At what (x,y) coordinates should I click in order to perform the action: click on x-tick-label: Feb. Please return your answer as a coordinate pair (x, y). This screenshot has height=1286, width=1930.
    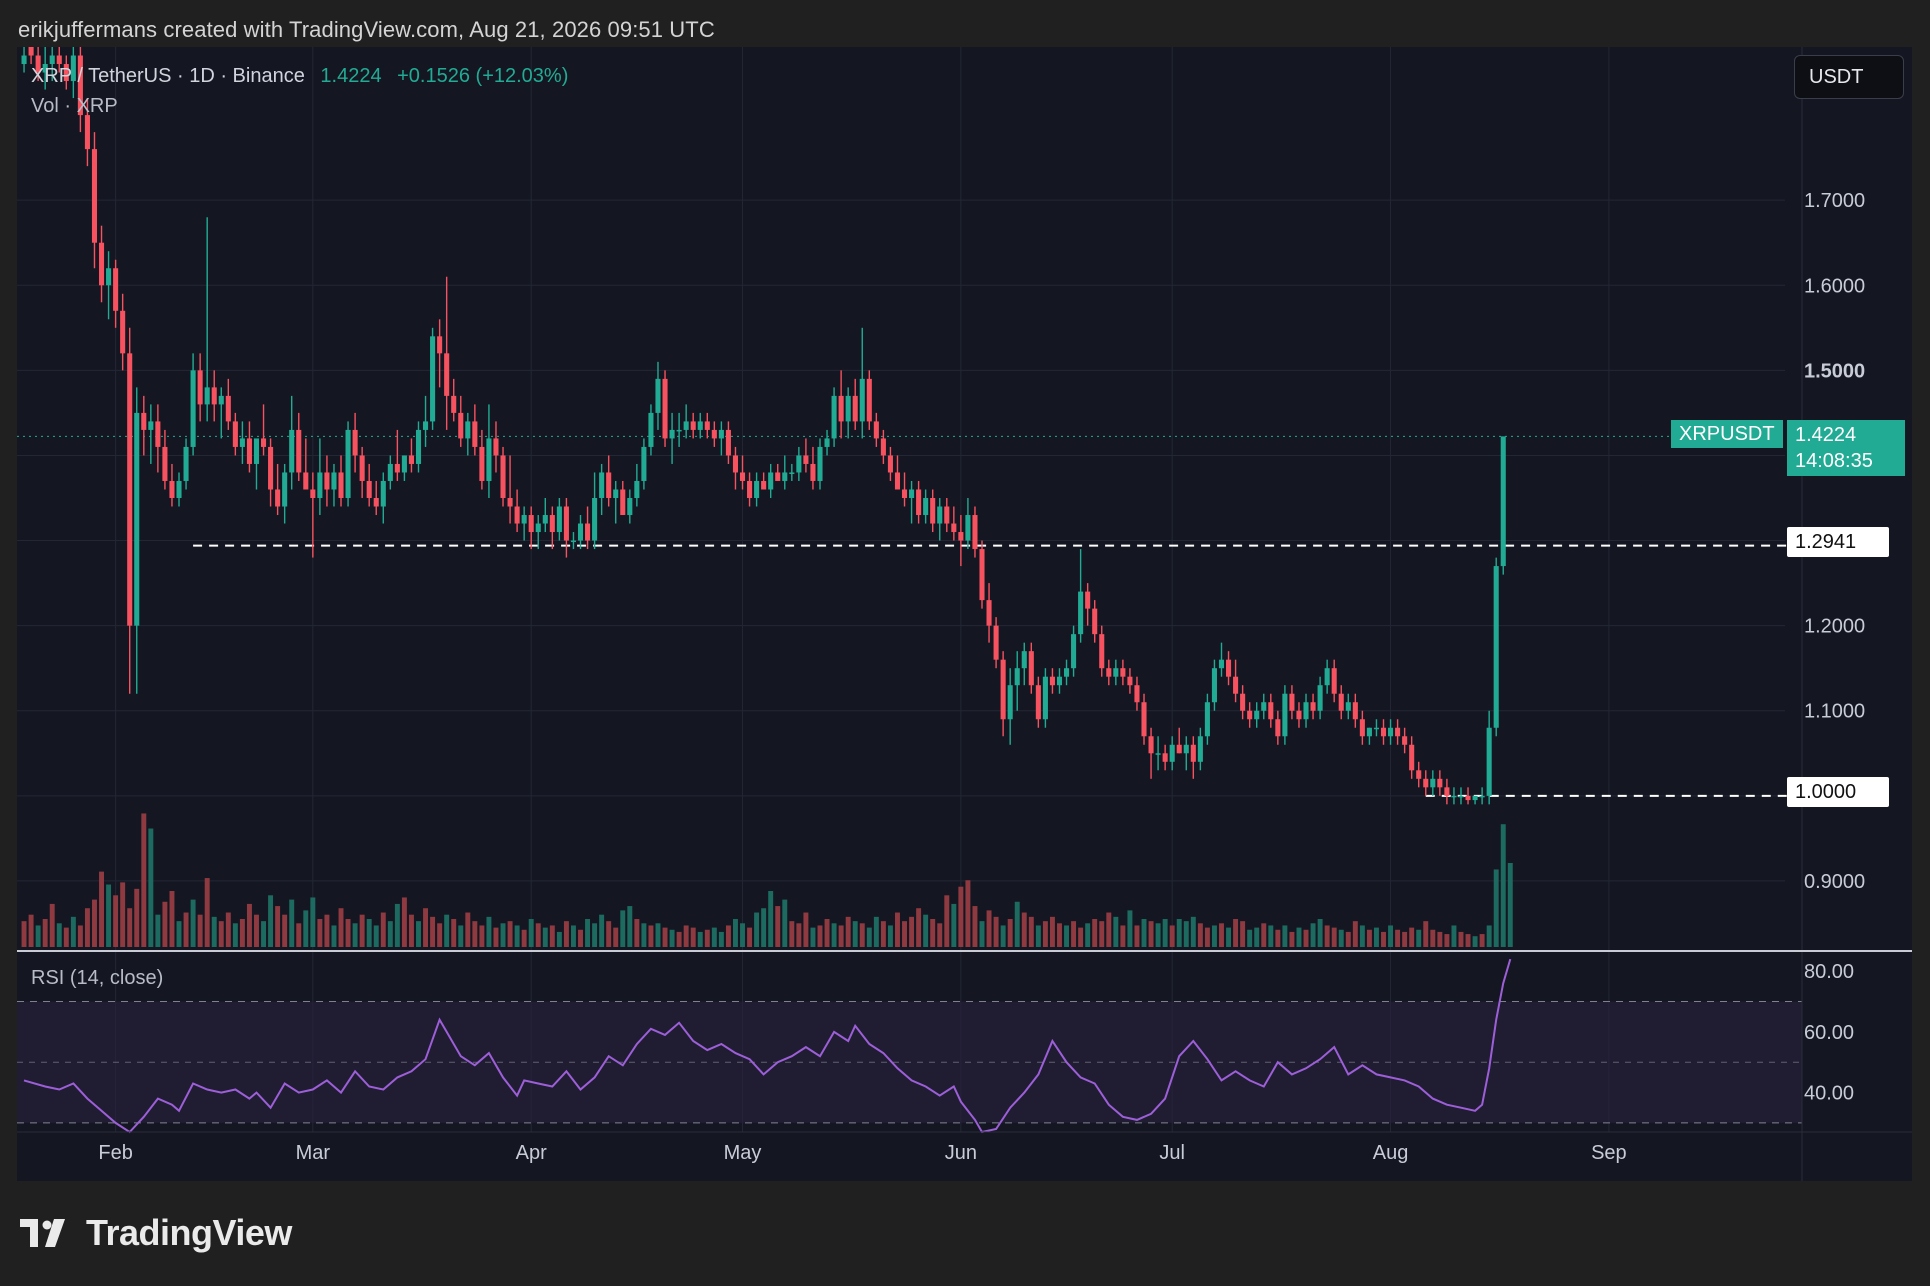
    Looking at the image, I should click on (115, 1153).